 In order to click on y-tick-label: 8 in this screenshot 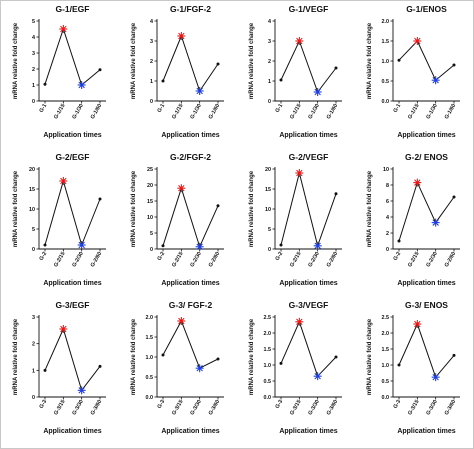, I will do `click(387, 186)`.